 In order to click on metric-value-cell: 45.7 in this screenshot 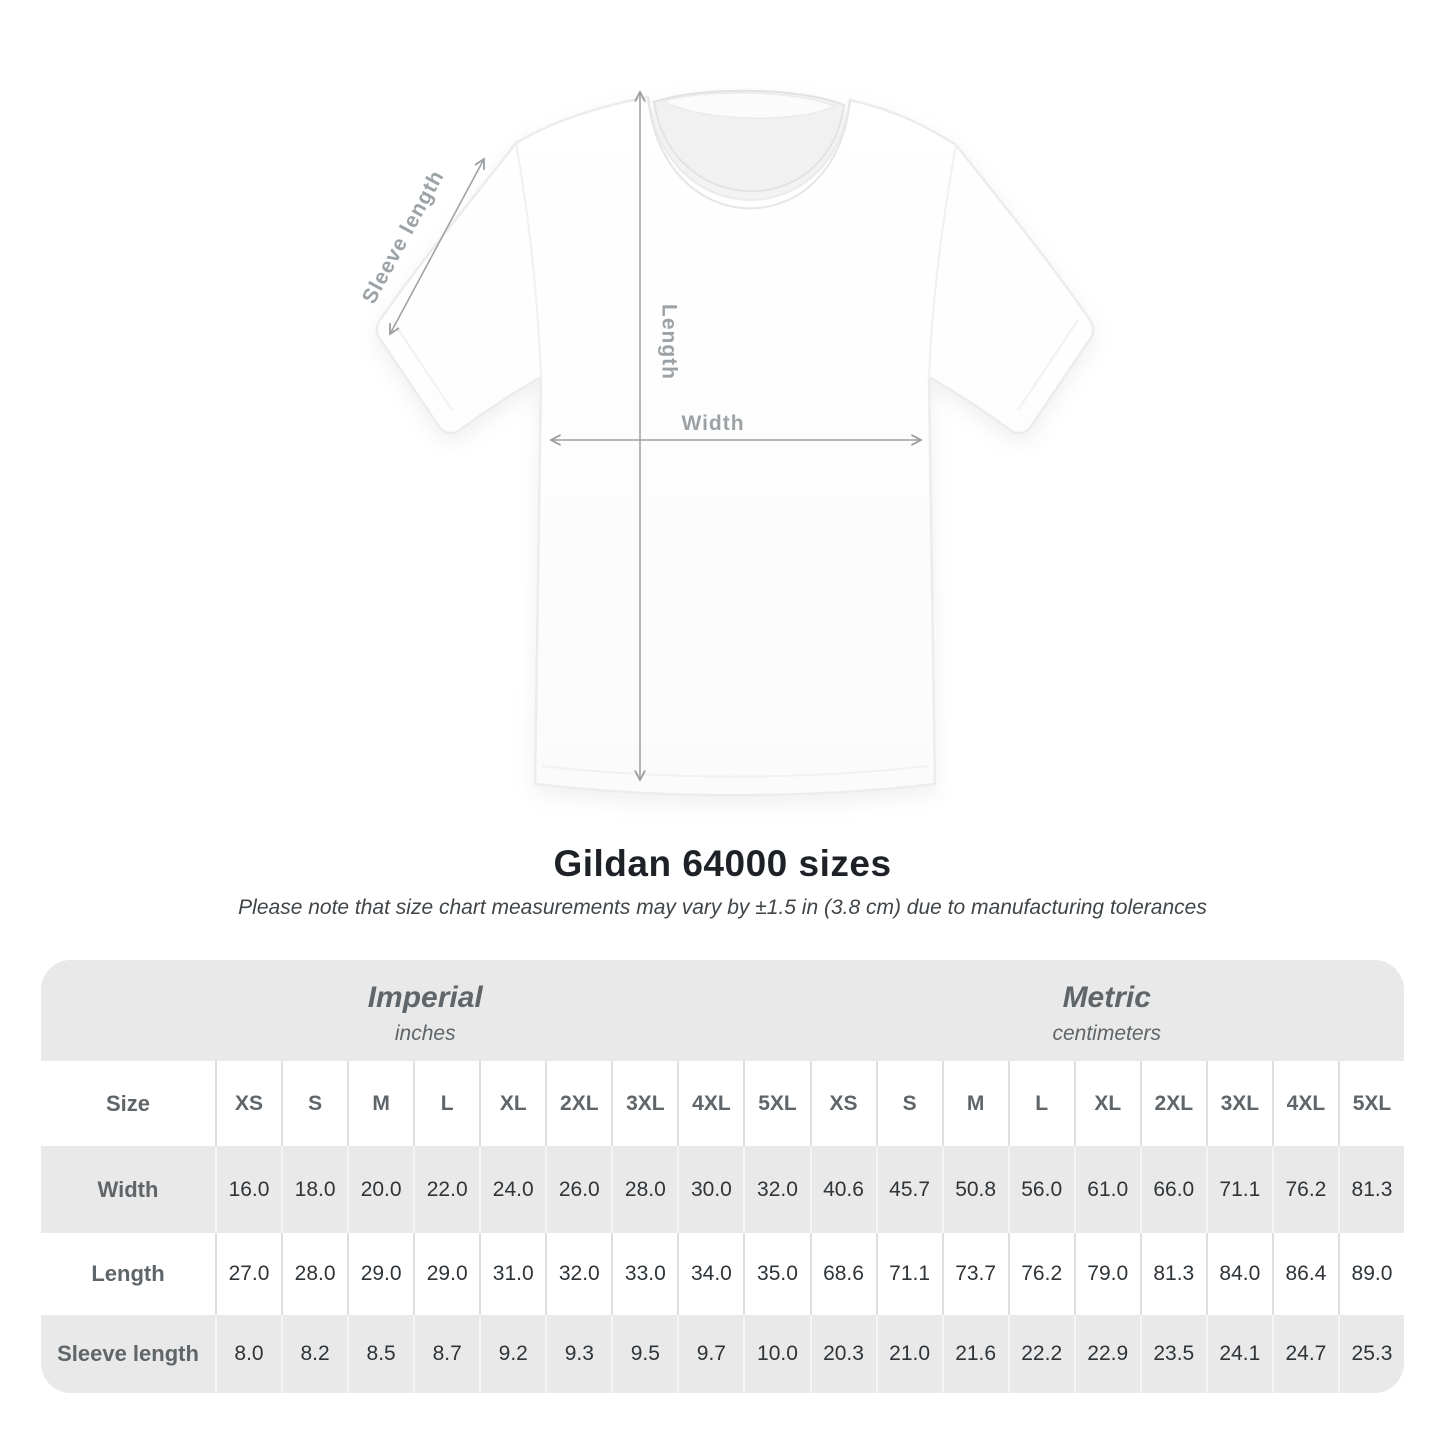, I will do `click(908, 1189)`.